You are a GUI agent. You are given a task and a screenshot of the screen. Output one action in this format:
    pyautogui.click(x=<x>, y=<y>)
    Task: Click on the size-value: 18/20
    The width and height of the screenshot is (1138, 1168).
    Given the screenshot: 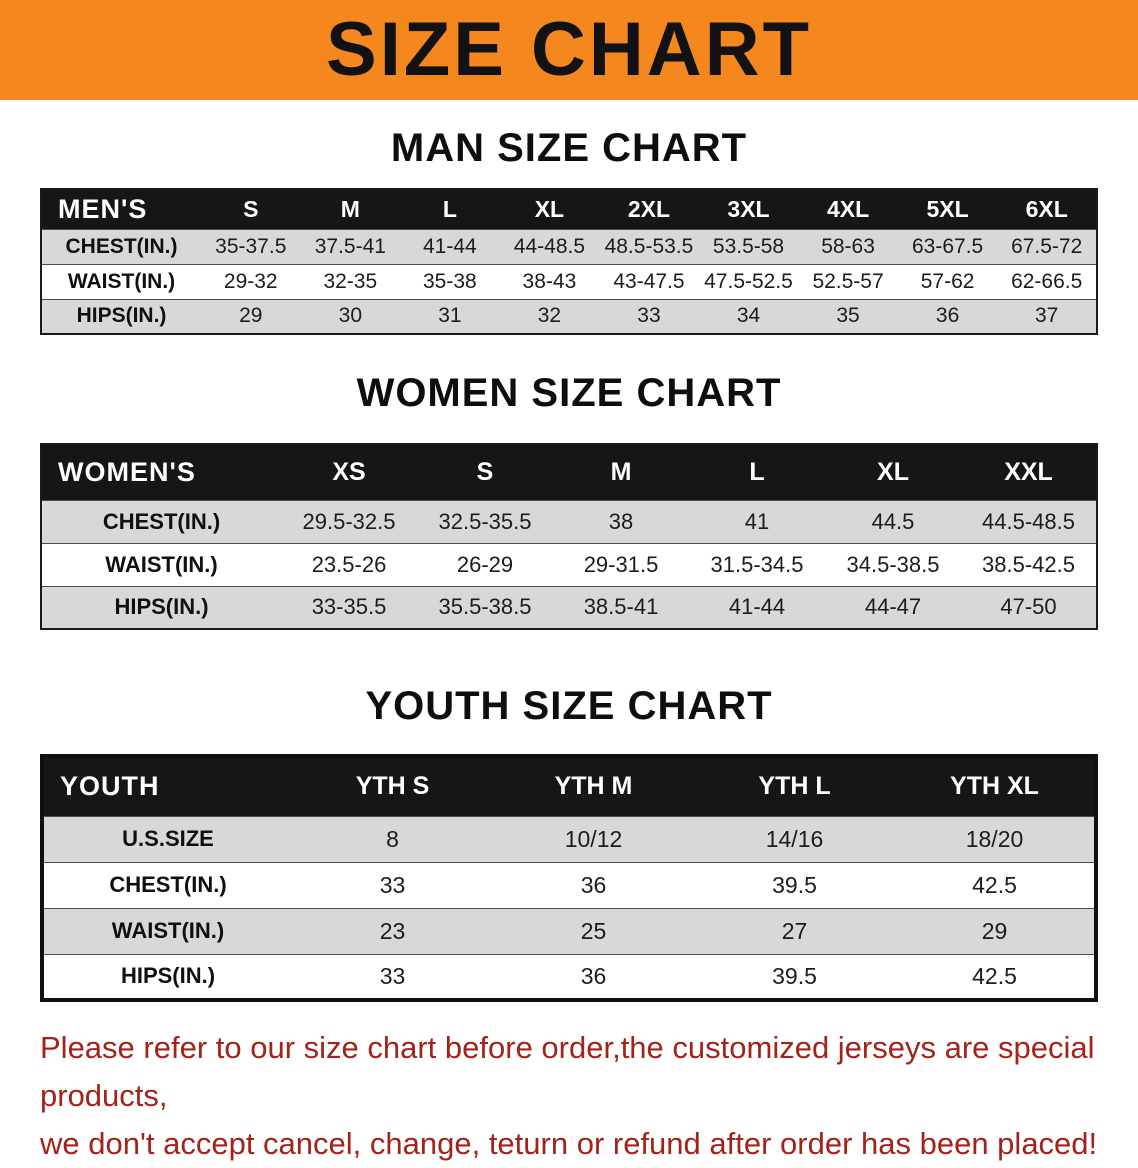 What is the action you would take?
    pyautogui.click(x=995, y=838)
    